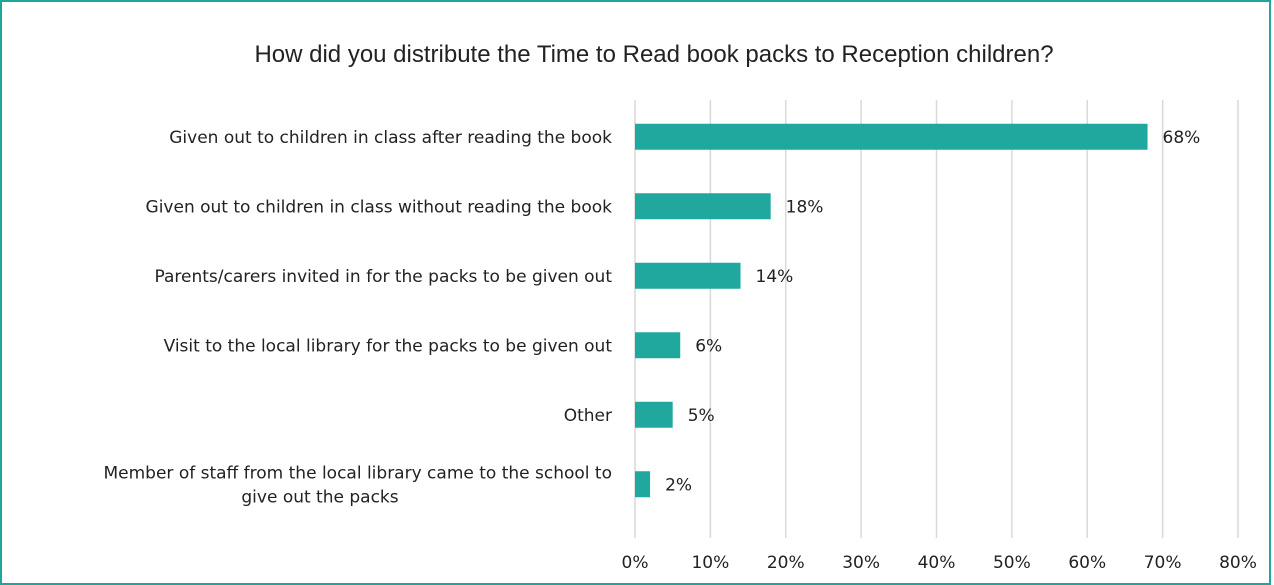  Describe the element at coordinates (786, 563) in the screenshot. I see `x-tick-label: 20%` at that location.